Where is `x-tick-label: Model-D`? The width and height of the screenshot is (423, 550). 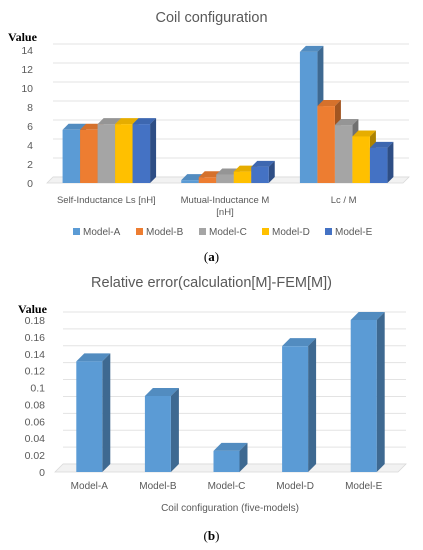 x-tick-label: Model-D is located at coordinates (295, 486).